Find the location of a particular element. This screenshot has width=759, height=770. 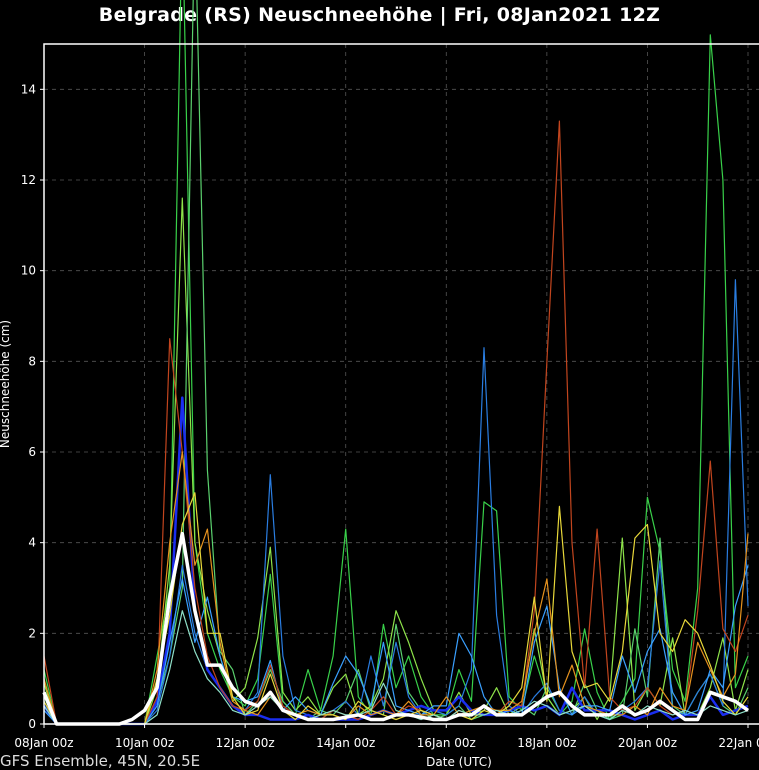

footer-model-text: GFS Ensemble, 45N, 20.5E is located at coordinates (100, 761).